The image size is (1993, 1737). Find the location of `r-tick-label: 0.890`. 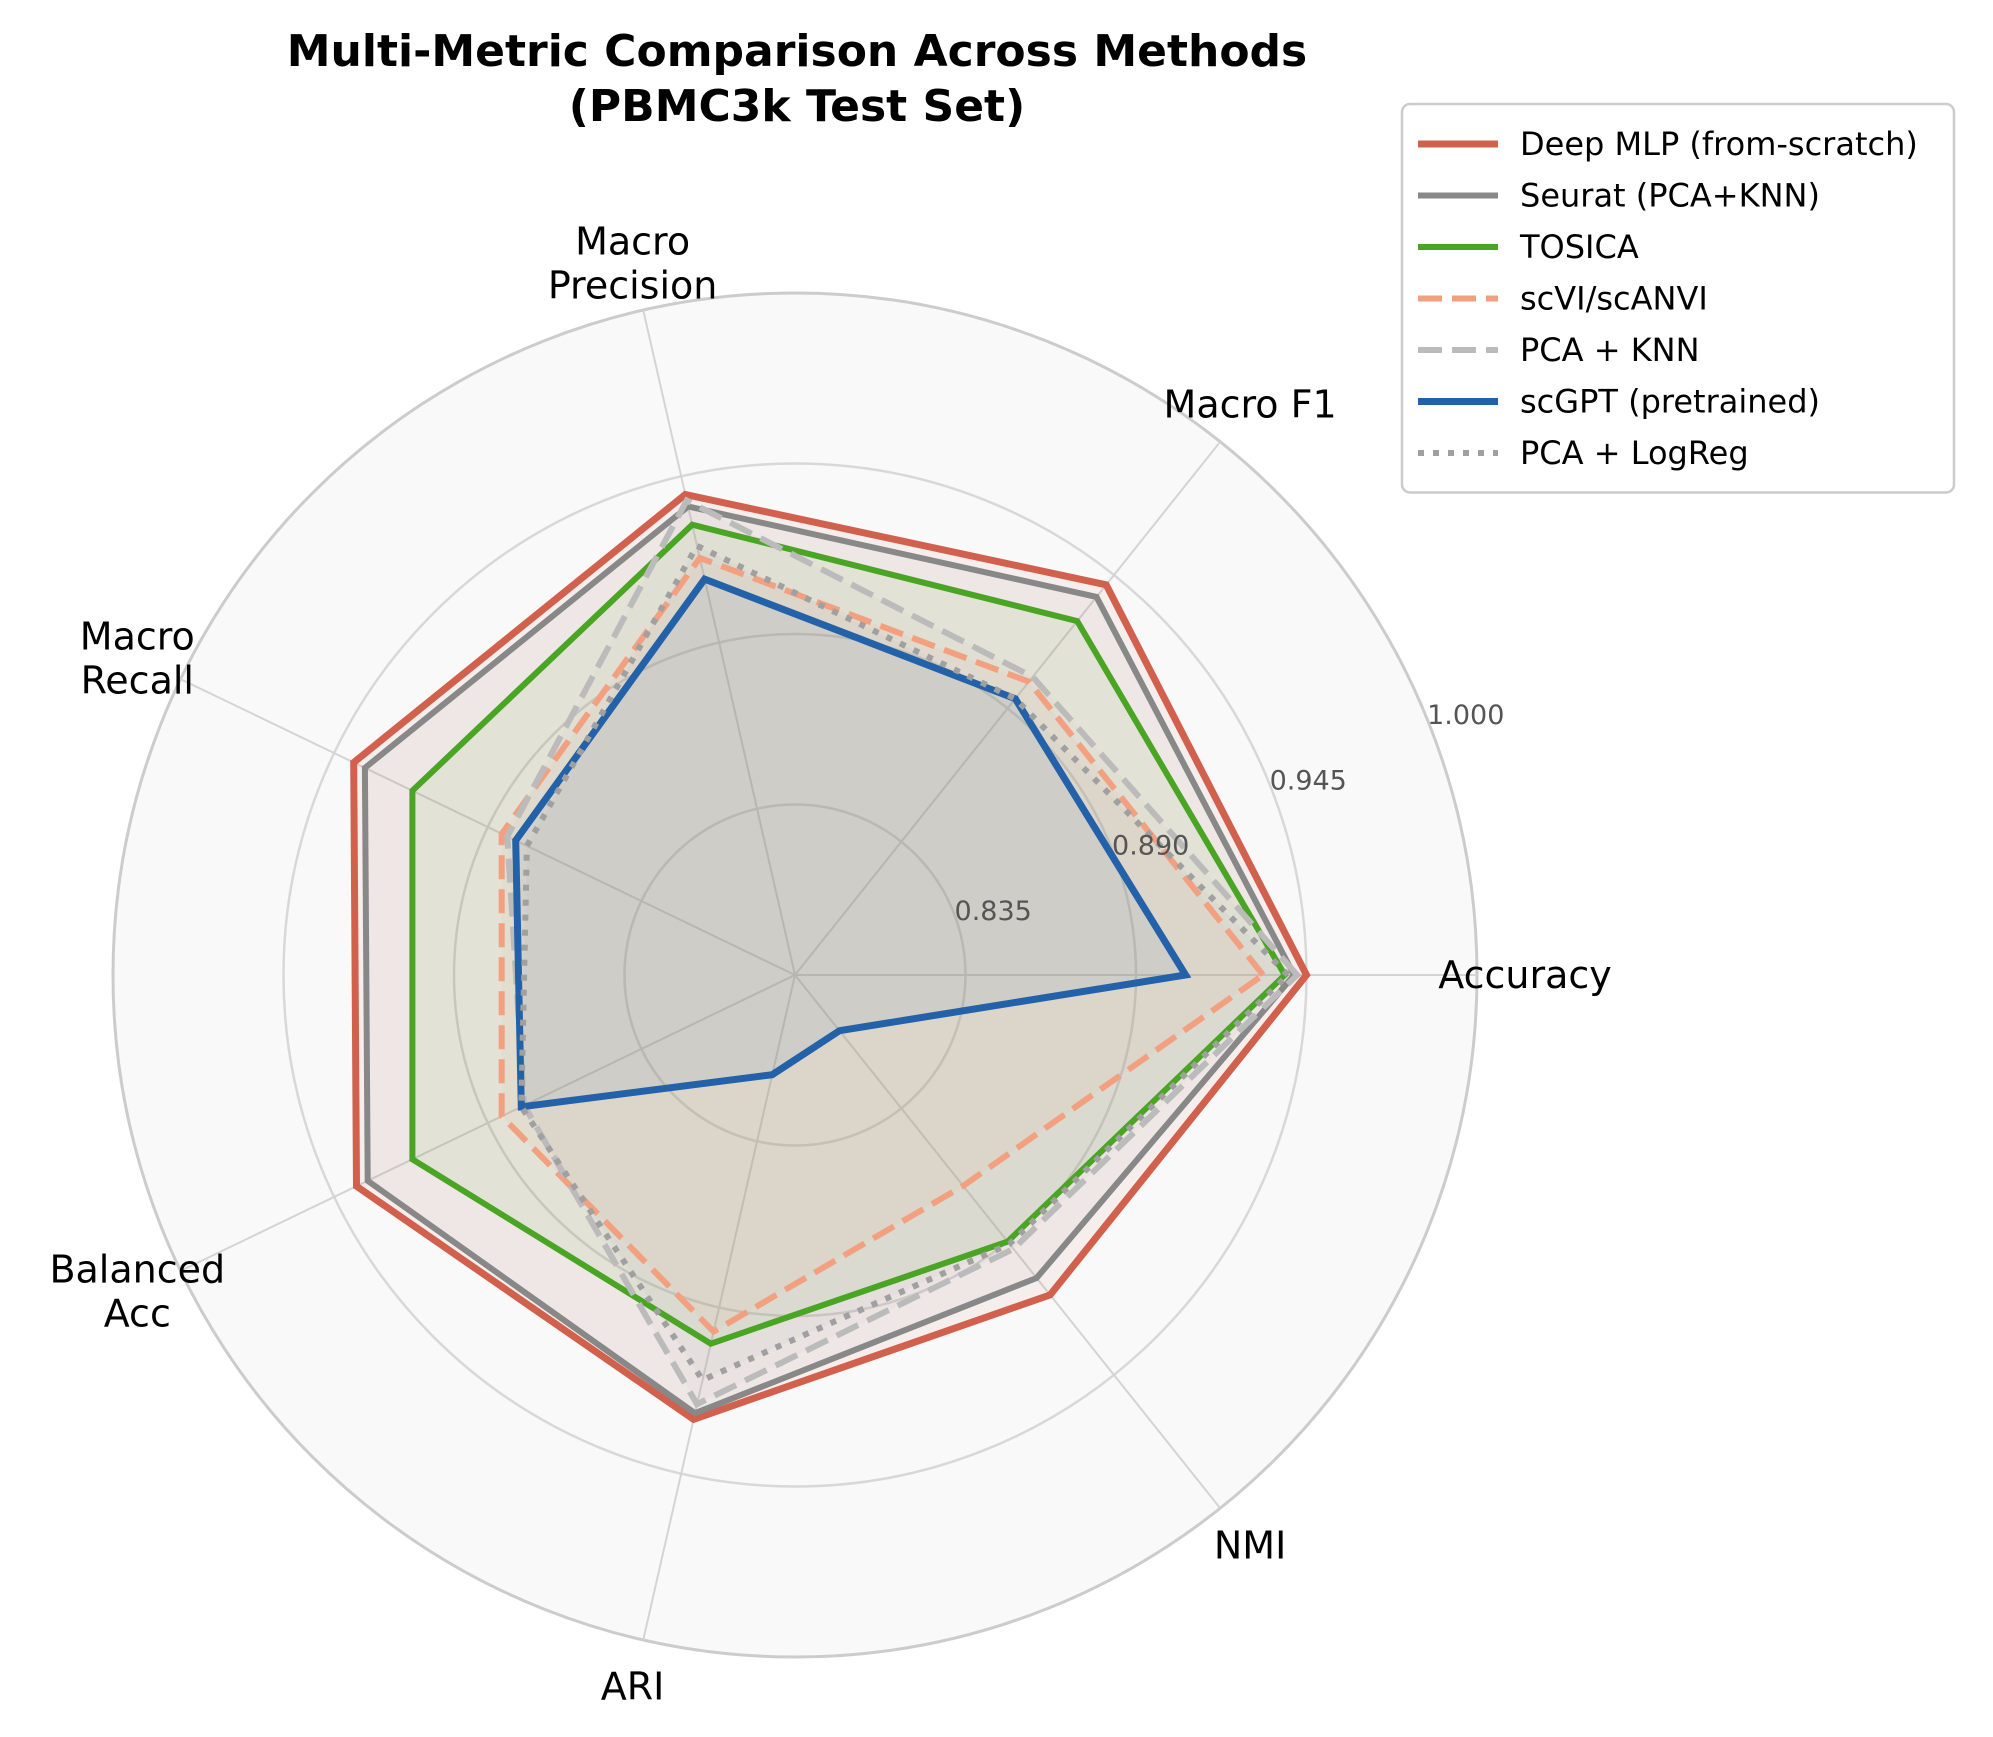

r-tick-label: 0.890 is located at coordinates (1150, 846).